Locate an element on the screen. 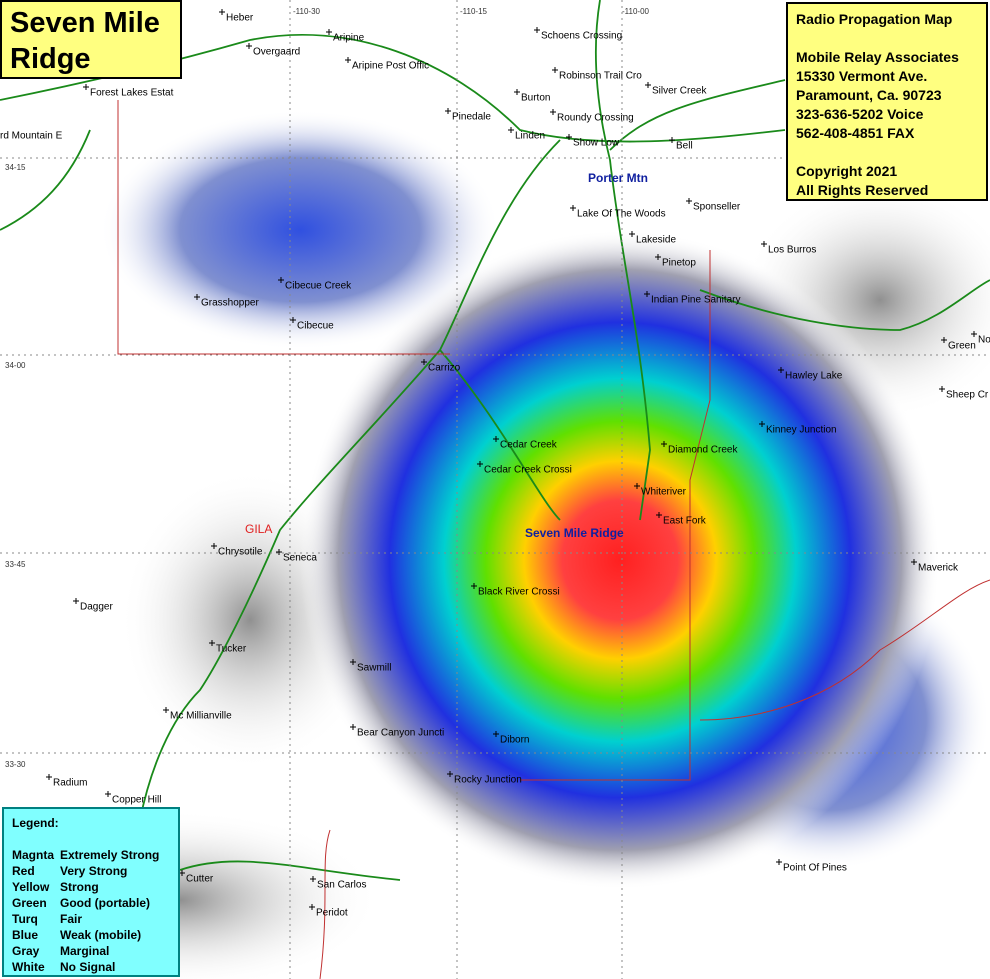 The width and height of the screenshot is (990, 979). place-label: Cibecue is located at coordinates (315, 326).